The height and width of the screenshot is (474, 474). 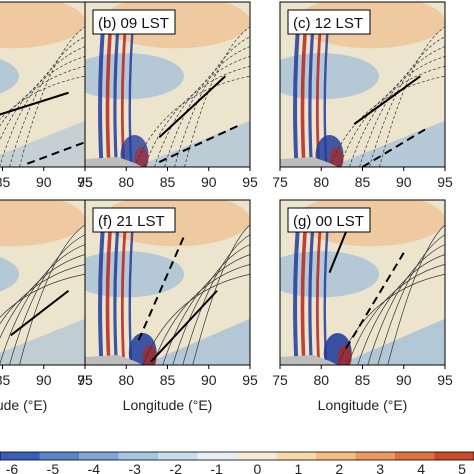 I want to click on panel-title: (c) 12 LST, so click(x=328, y=23).